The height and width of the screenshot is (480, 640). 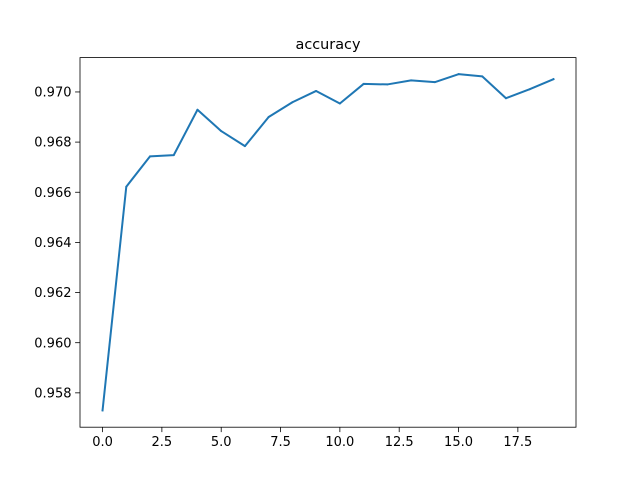 What do you see at coordinates (52, 193) in the screenshot?
I see `y-tick-label: 0.966` at bounding box center [52, 193].